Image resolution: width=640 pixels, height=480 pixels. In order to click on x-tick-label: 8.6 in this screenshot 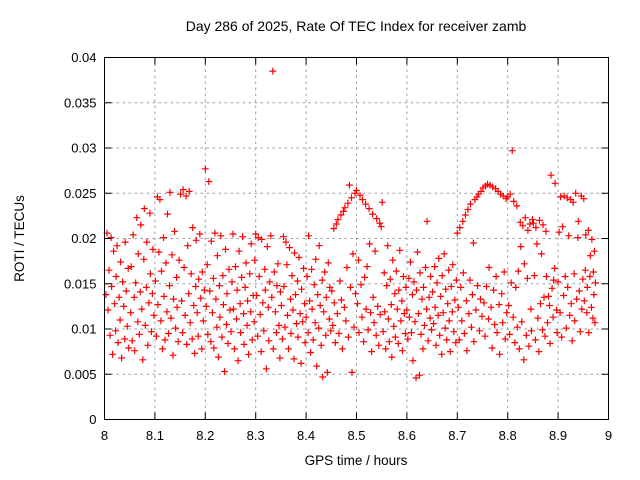, I will do `click(407, 435)`.